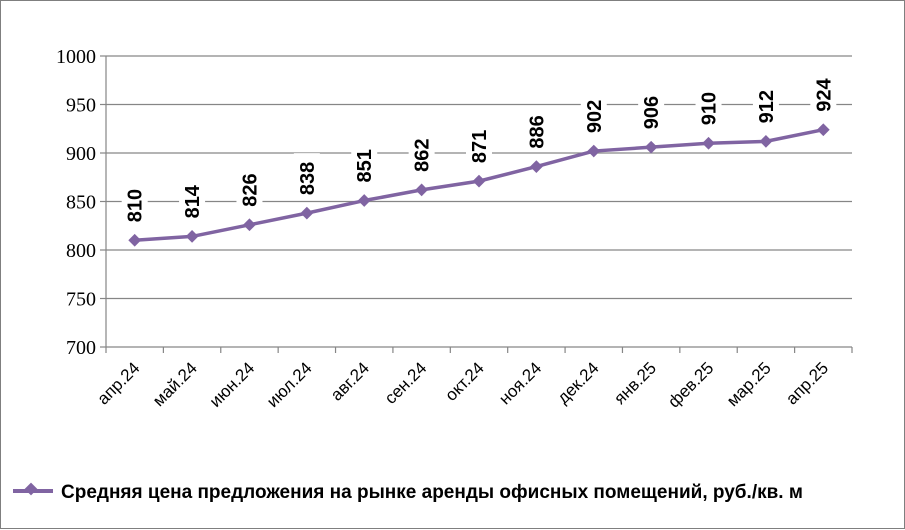  I want to click on data-label: 838, so click(308, 178).